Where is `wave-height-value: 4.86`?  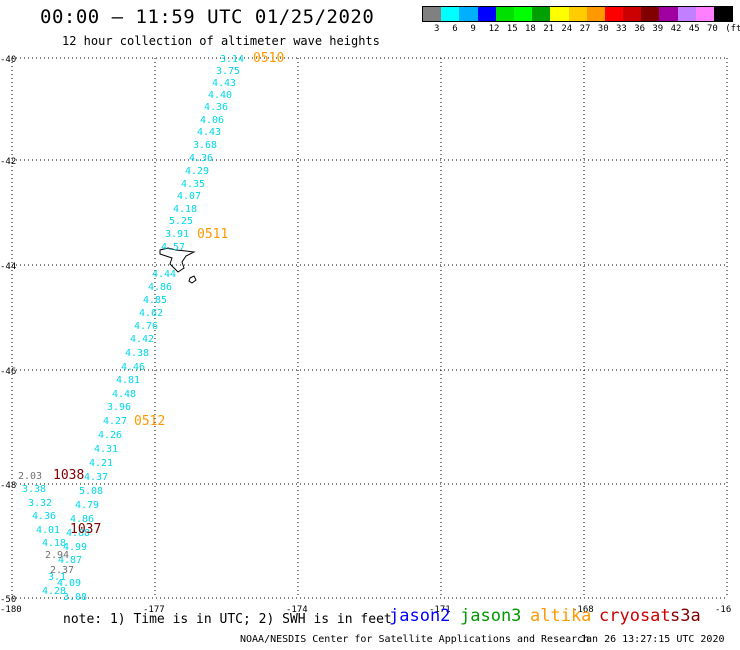
wave-height-value: 4.86 is located at coordinates (160, 287).